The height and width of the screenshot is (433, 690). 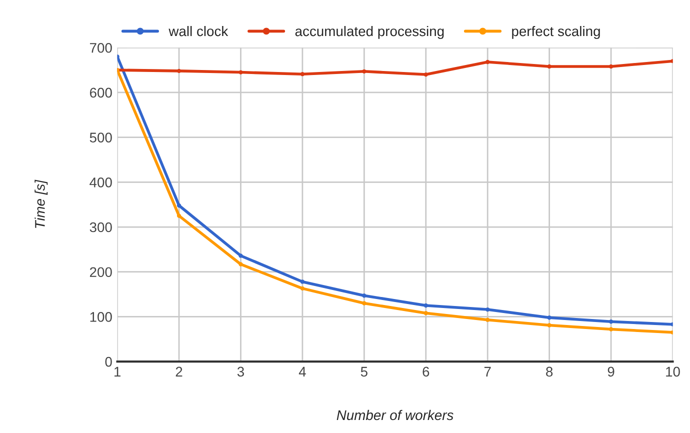 I want to click on legend-label: wall clock, so click(x=198, y=31).